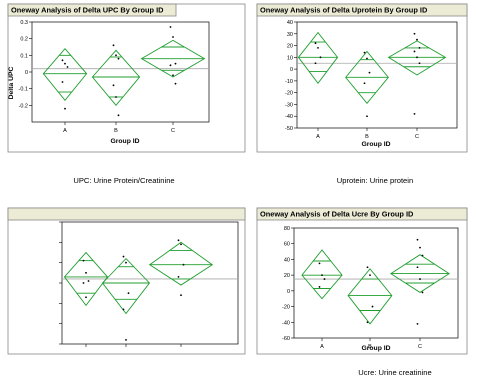  Describe the element at coordinates (287, 245) in the screenshot. I see `y-tick-label: 60` at that location.